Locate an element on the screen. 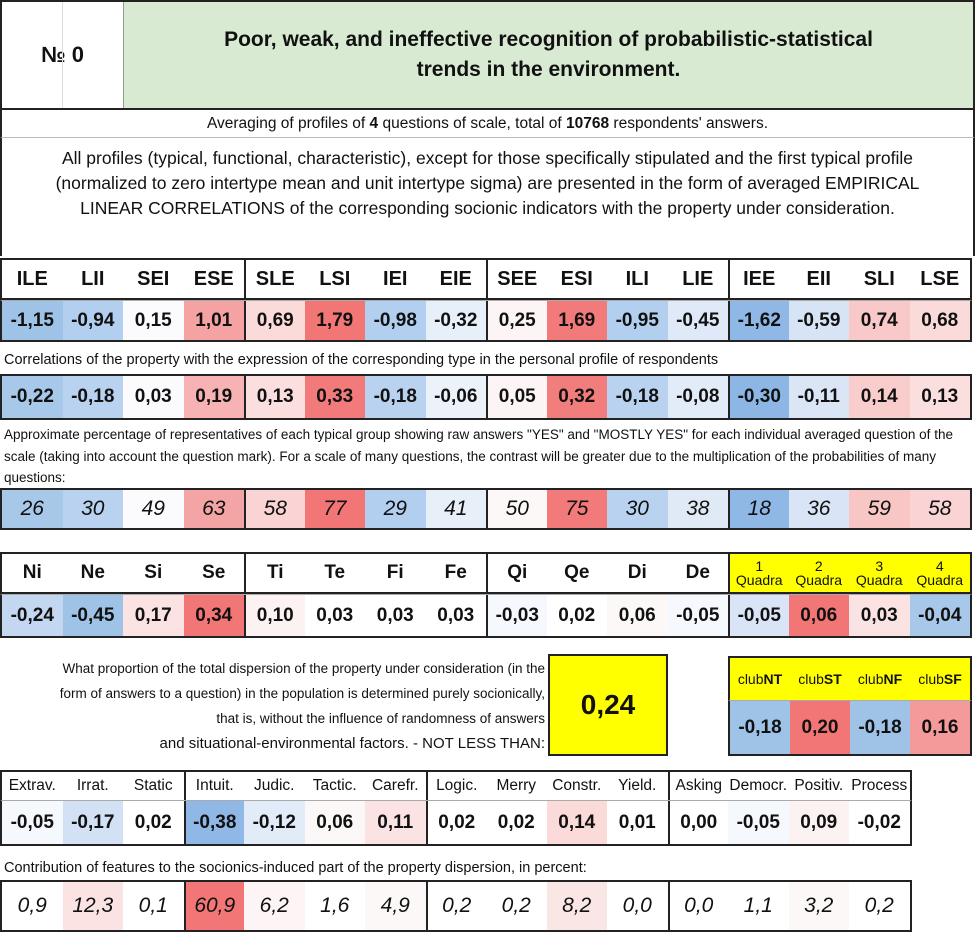 This screenshot has height=935, width=975. club-name: club NT is located at coordinates (760, 679).